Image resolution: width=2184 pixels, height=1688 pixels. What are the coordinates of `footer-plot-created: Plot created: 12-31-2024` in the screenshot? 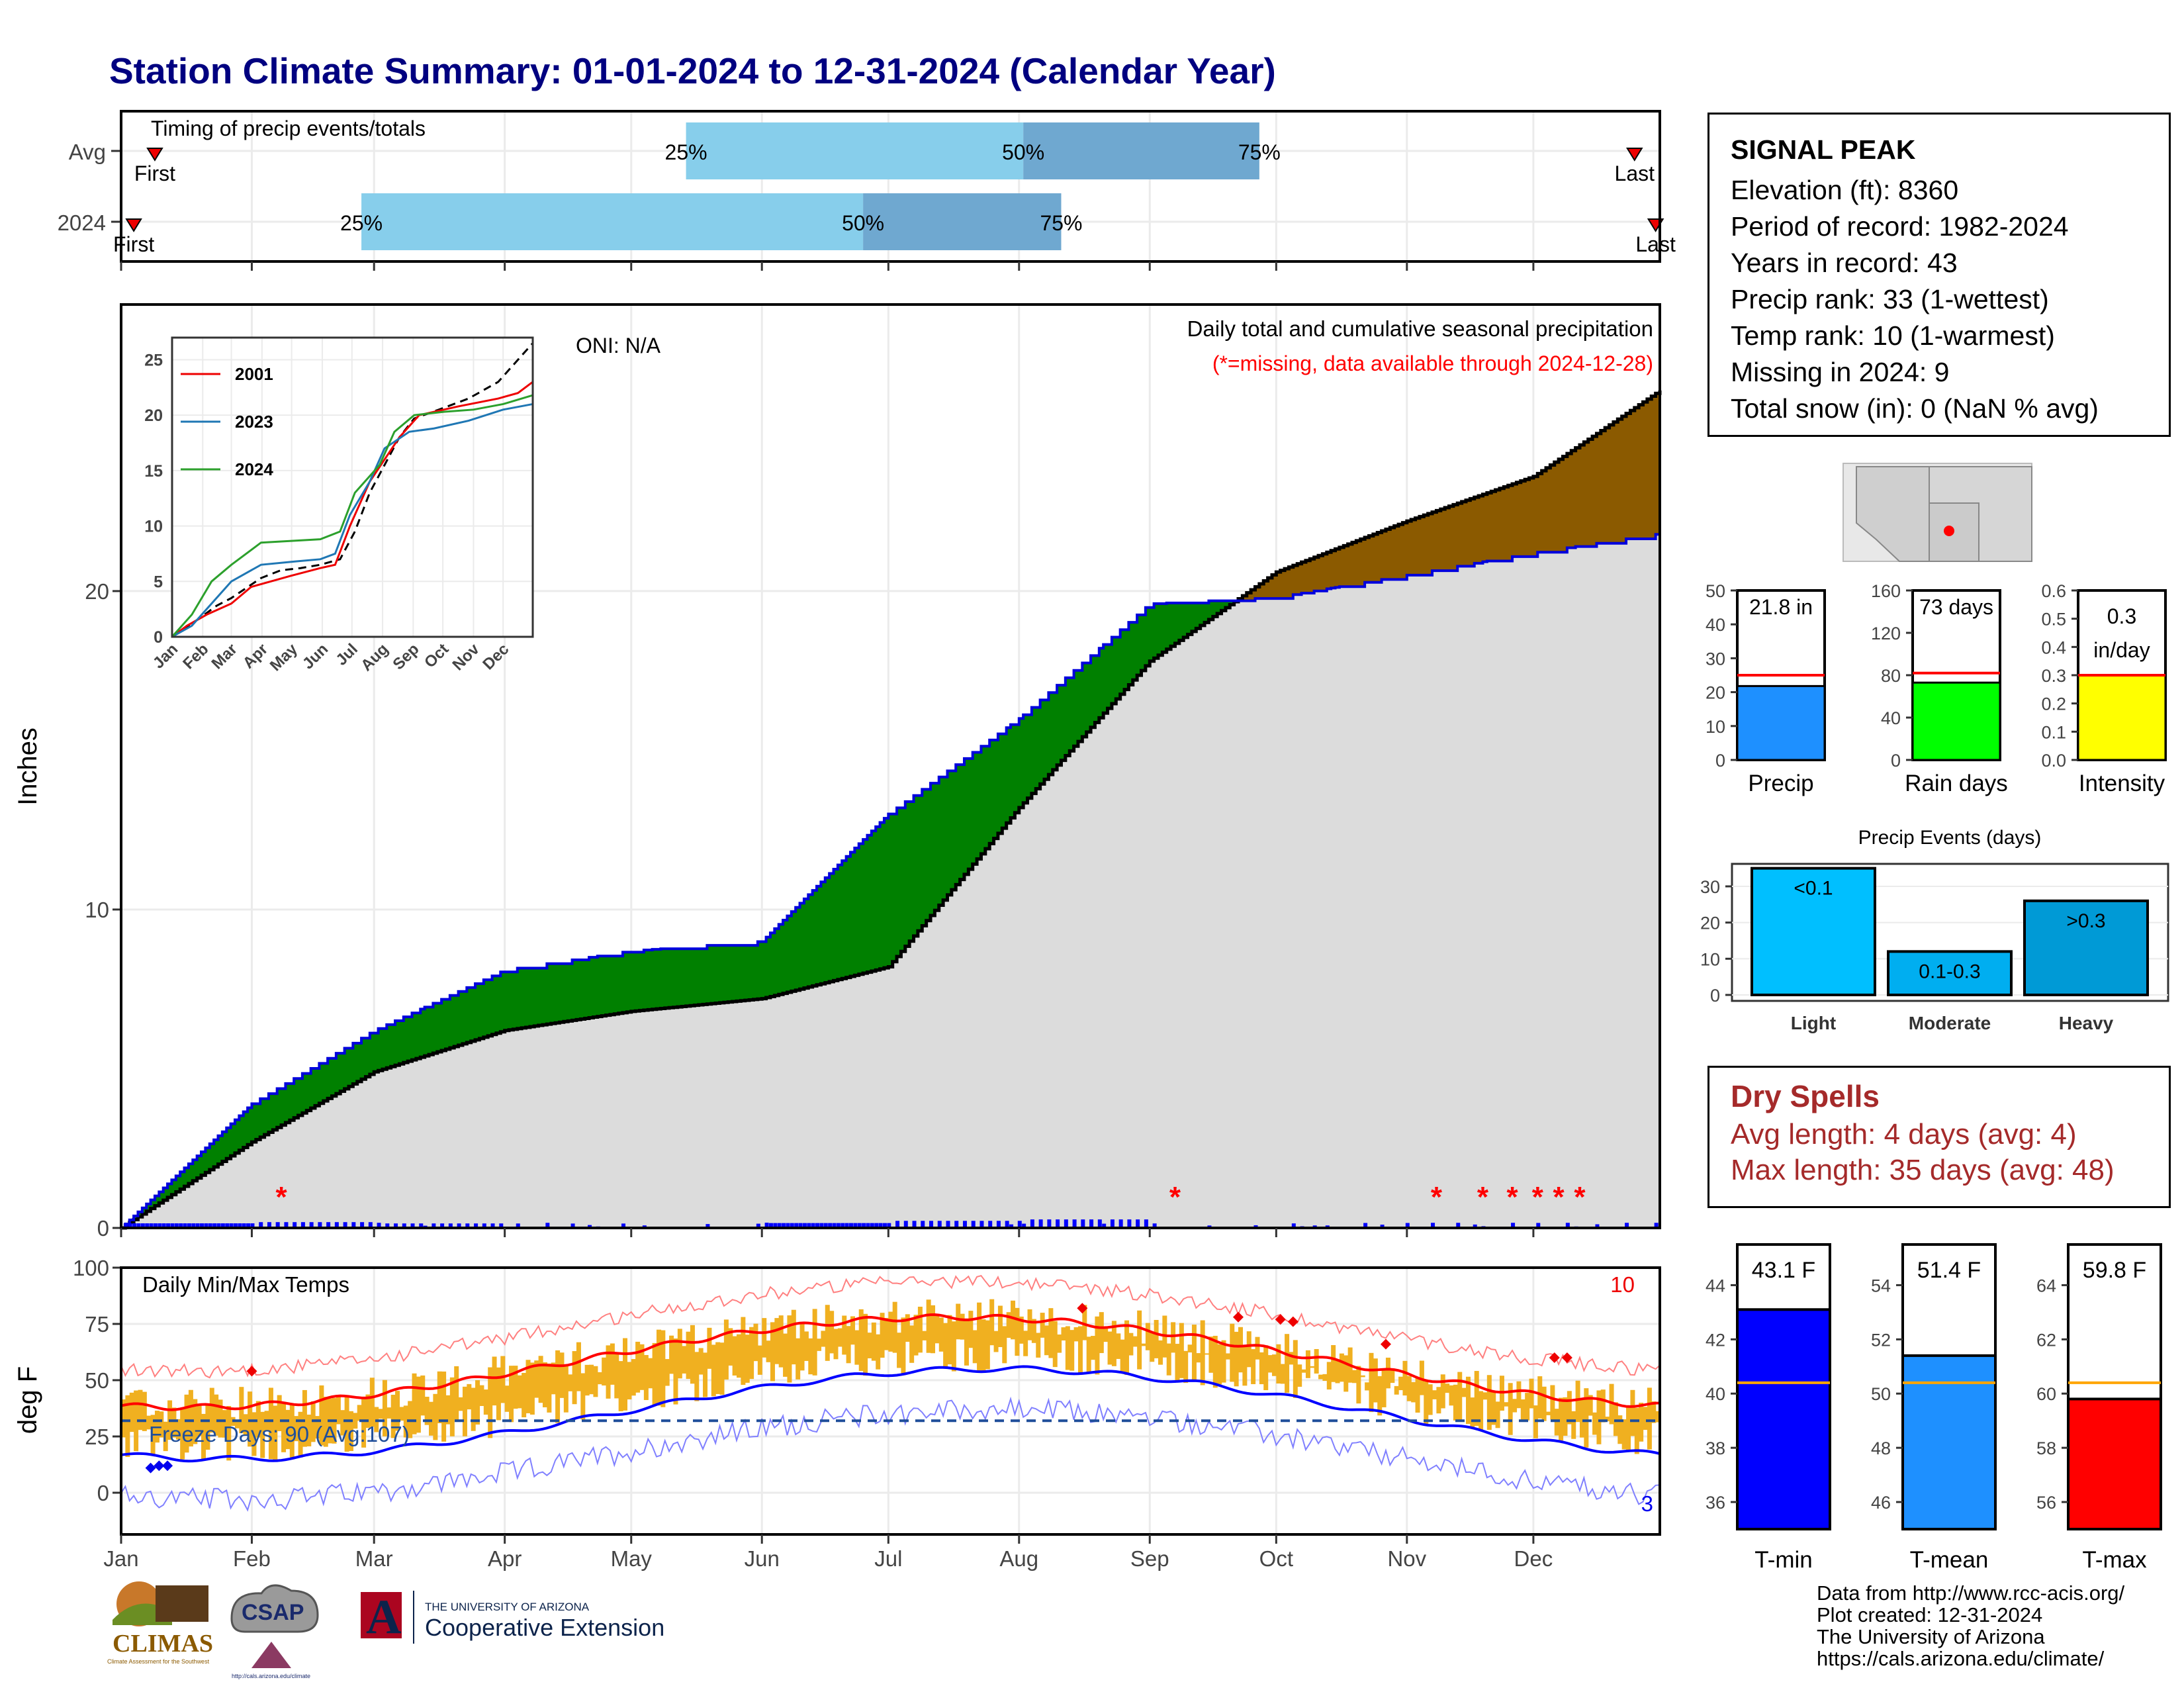 It's located at (1930, 1614).